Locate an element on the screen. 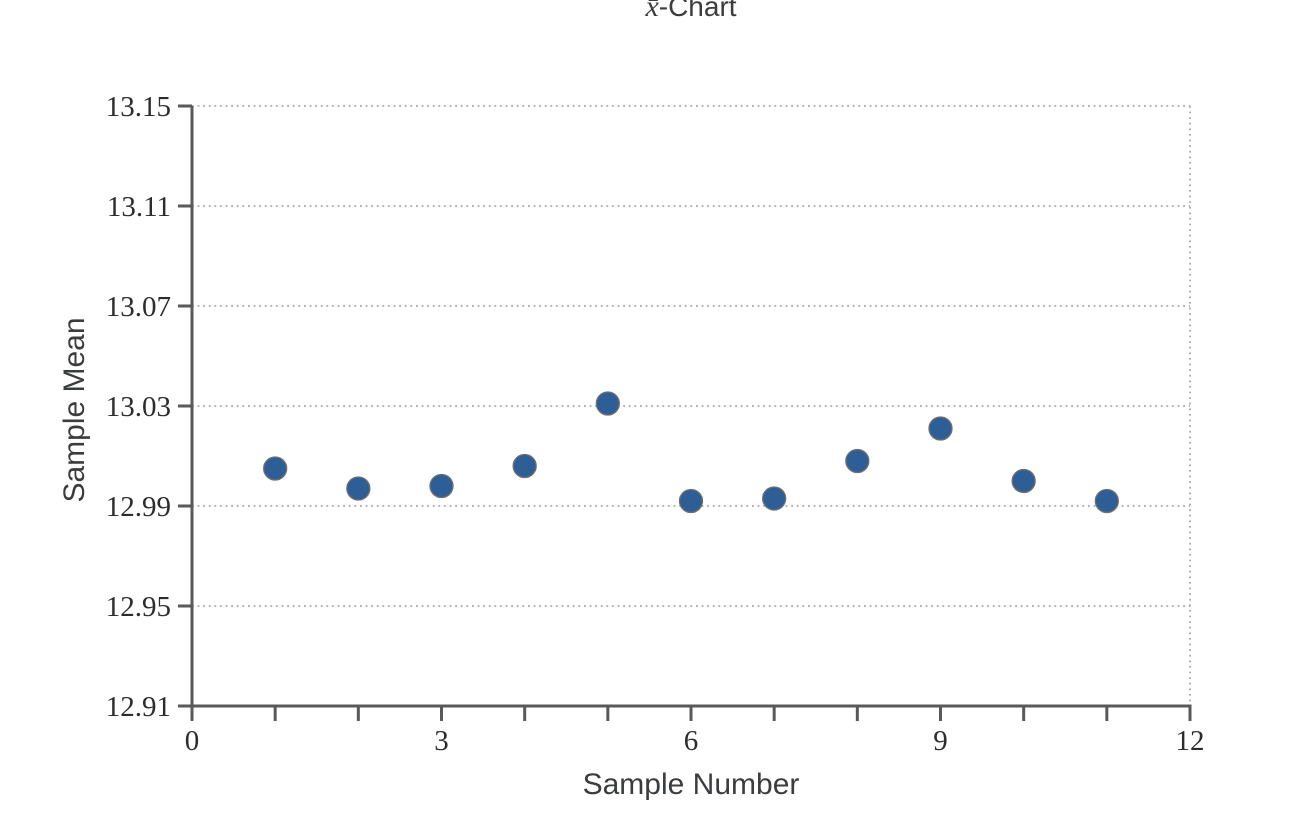 The width and height of the screenshot is (1302, 814). y-tick-label: 12.95 is located at coordinates (138, 607).